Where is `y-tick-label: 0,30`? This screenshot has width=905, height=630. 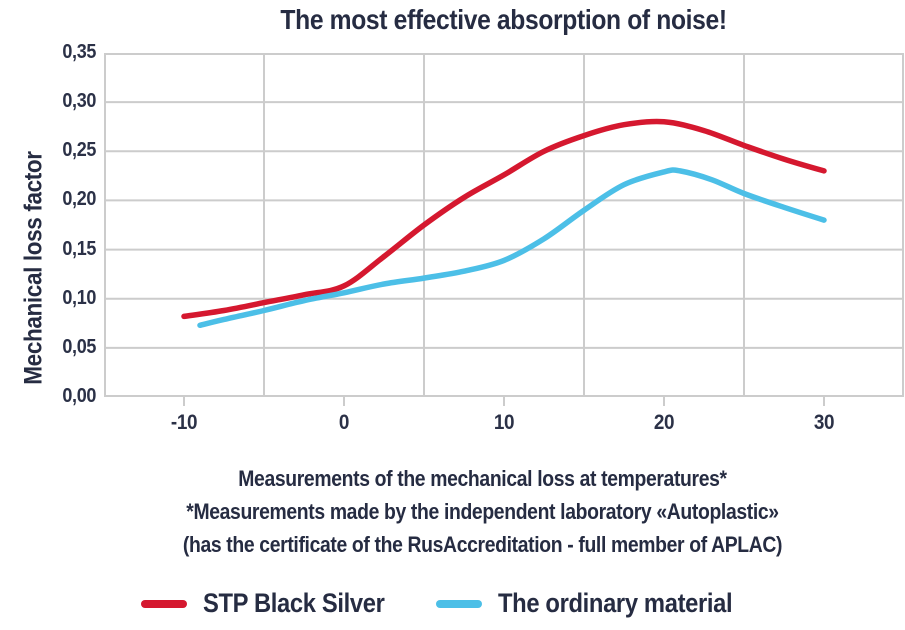
y-tick-label: 0,30 is located at coordinates (79, 101).